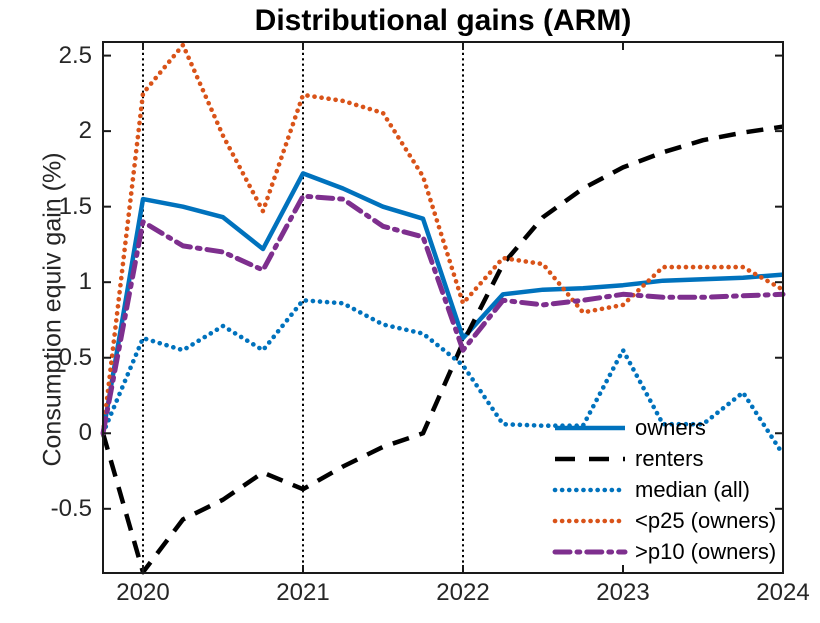  I want to click on legend-row: median (all), so click(664, 489).